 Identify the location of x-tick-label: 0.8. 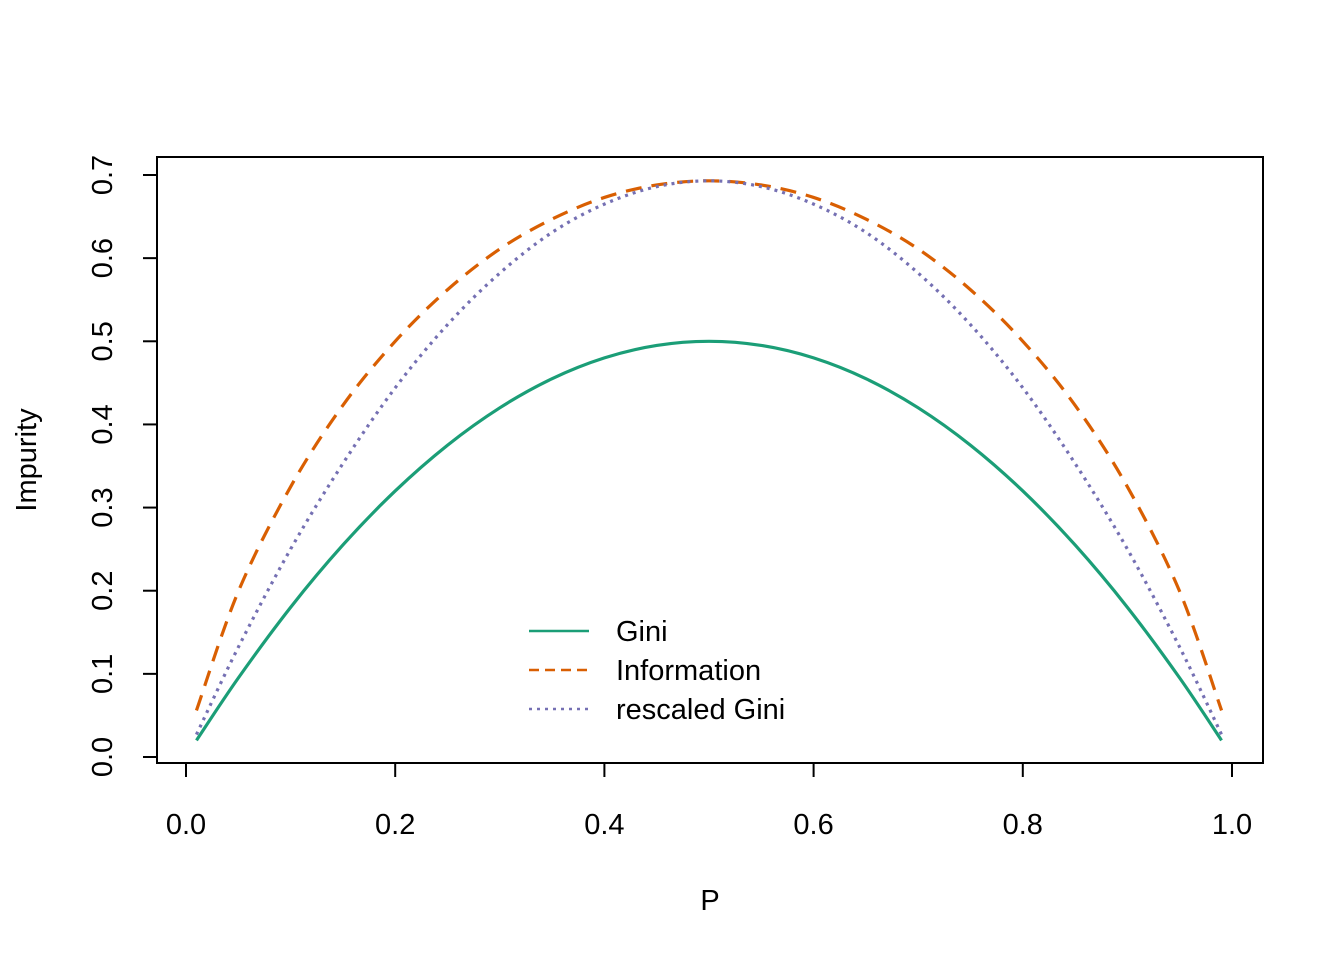
(1023, 825).